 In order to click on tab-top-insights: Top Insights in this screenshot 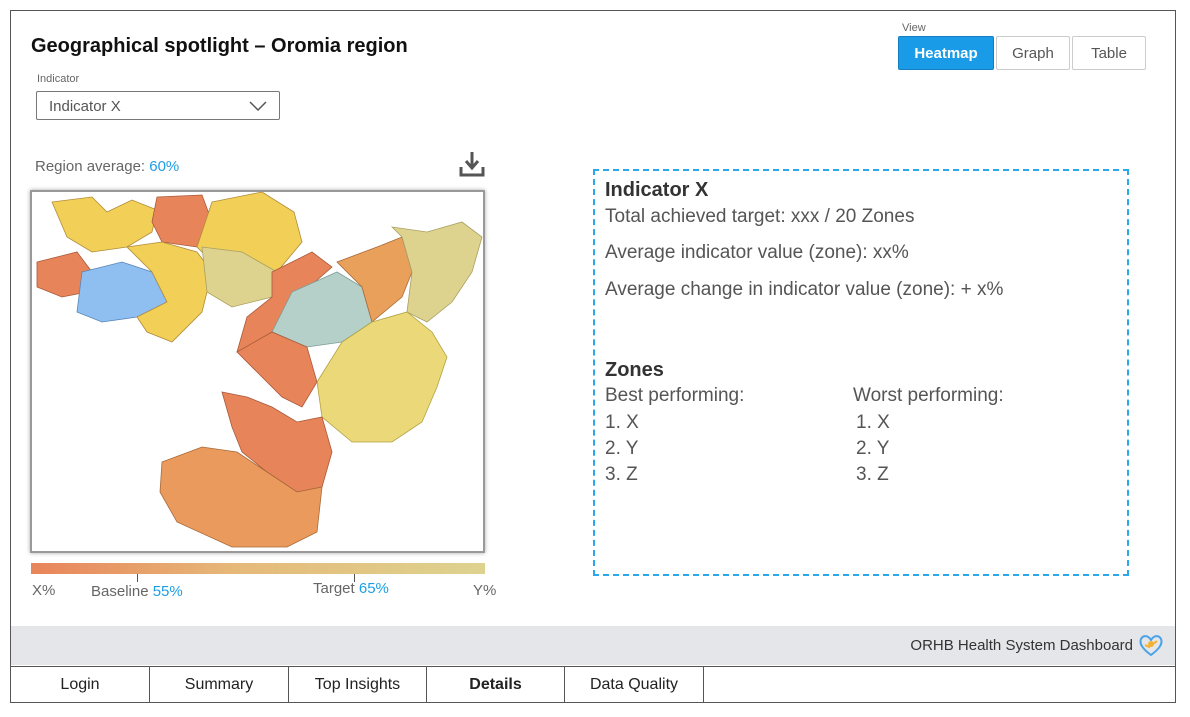, I will do `click(358, 685)`.